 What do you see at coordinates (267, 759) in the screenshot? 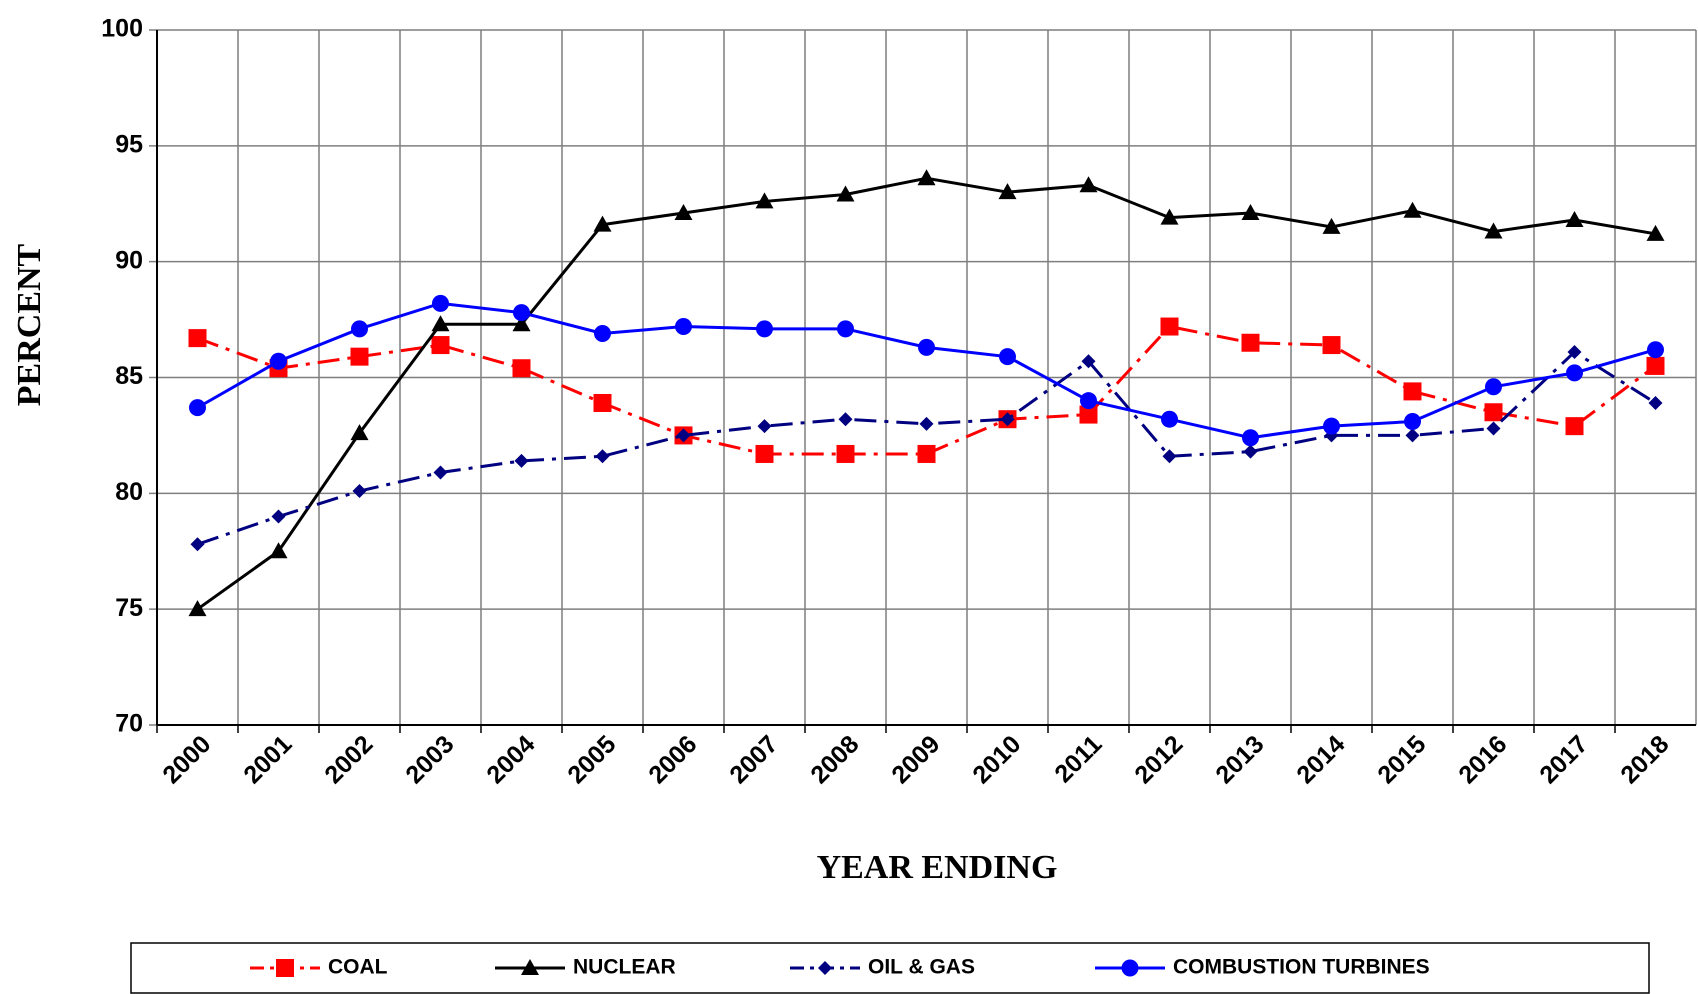
I see `x-tick-label: 2001` at bounding box center [267, 759].